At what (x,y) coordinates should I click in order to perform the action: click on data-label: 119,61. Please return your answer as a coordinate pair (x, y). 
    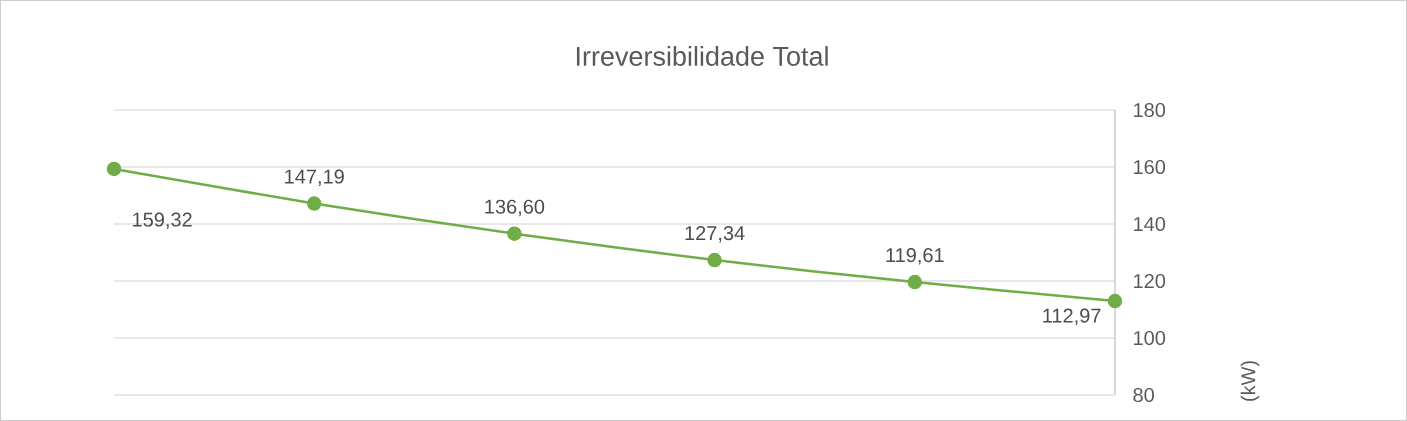
    Looking at the image, I should click on (915, 256).